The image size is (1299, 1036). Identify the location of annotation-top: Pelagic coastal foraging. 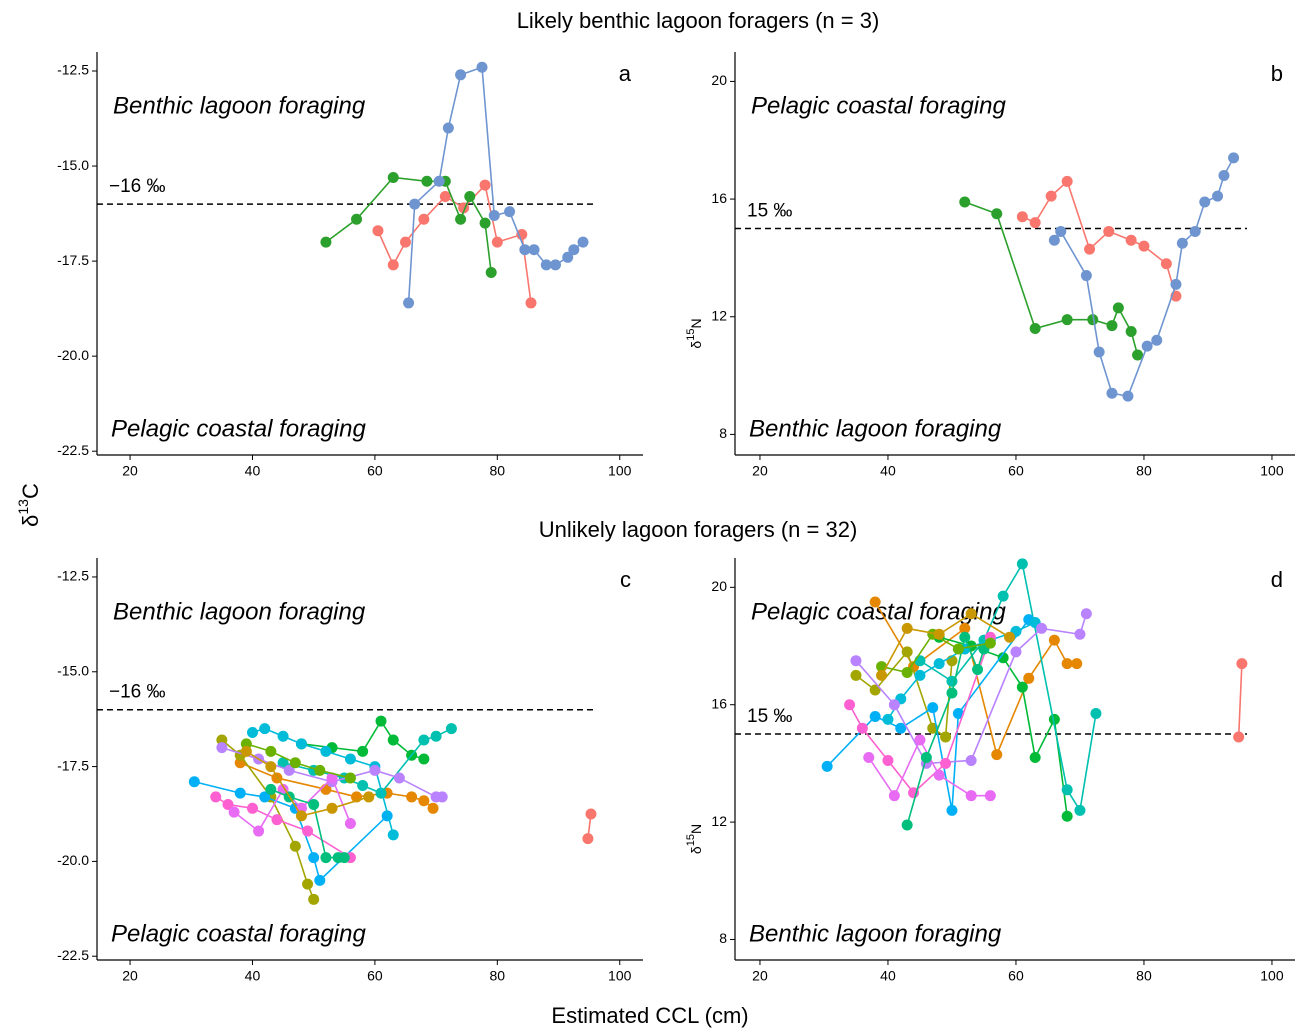
(878, 105).